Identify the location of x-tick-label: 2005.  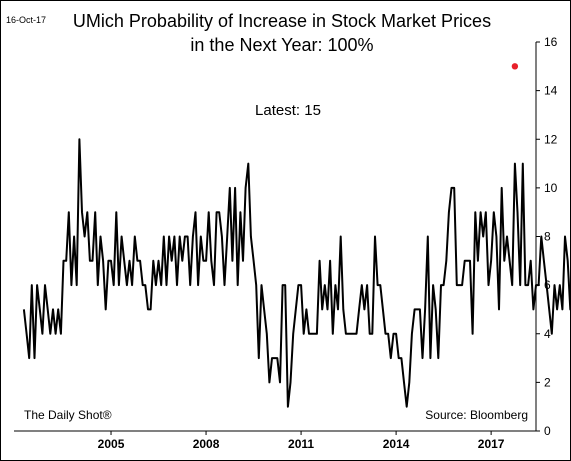
(111, 444).